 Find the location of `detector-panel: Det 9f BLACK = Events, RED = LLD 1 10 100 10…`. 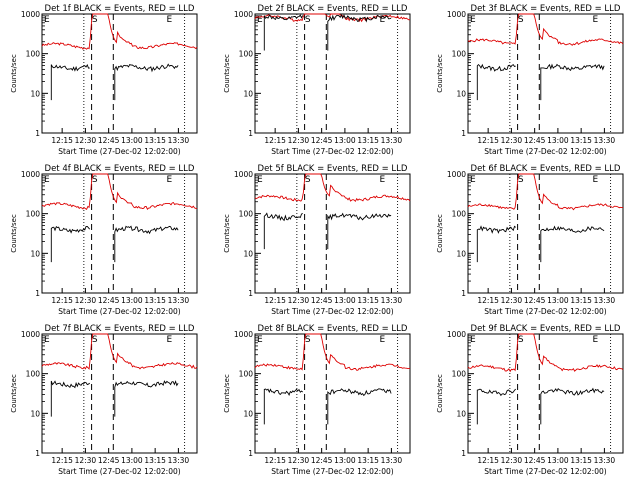

detector-panel: Det 9f BLACK = Events, RED = LLD 1 10 100 10… is located at coordinates (532, 400).